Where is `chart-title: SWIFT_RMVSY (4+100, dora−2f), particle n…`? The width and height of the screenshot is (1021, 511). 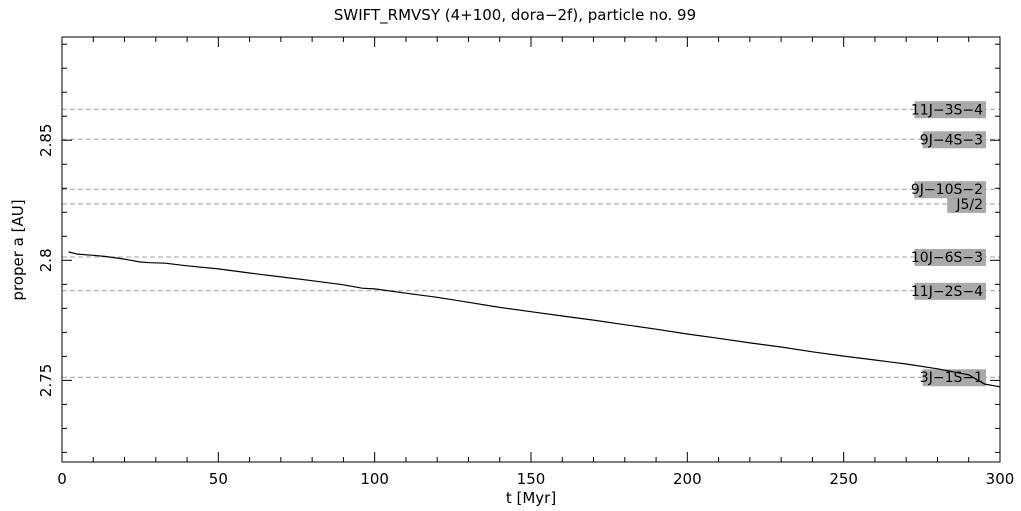
chart-title: SWIFT_RMVSY (4+100, dora−2f), particle n… is located at coordinates (515, 15).